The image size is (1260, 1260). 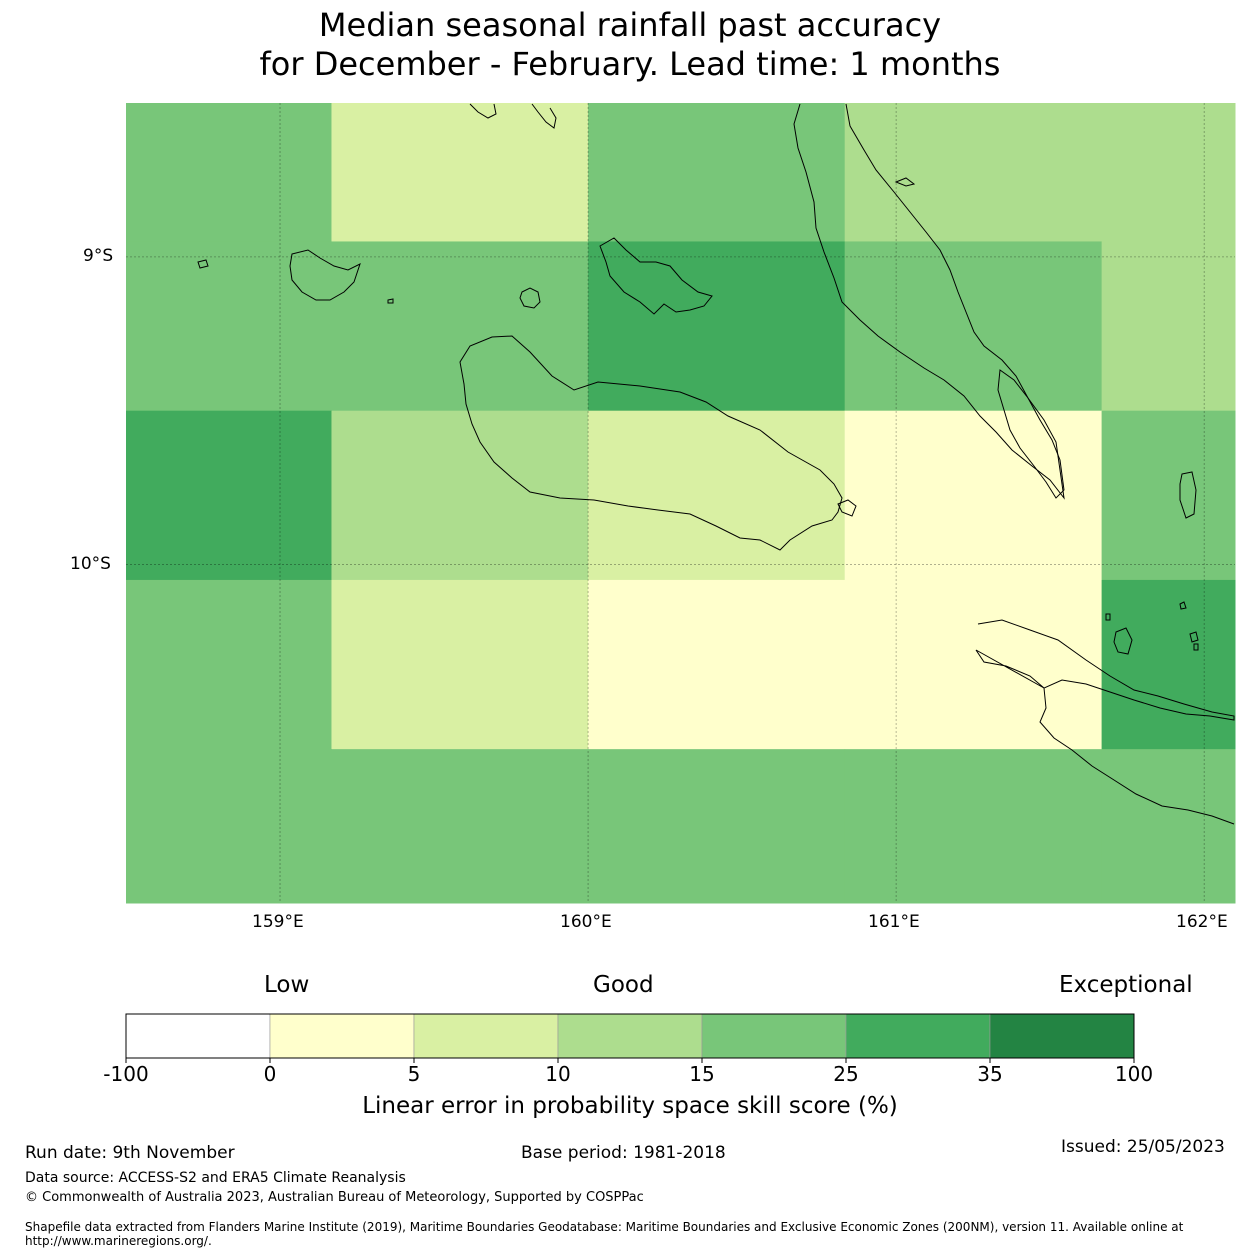 I want to click on colorbar-label-low: Low, so click(x=287, y=985).